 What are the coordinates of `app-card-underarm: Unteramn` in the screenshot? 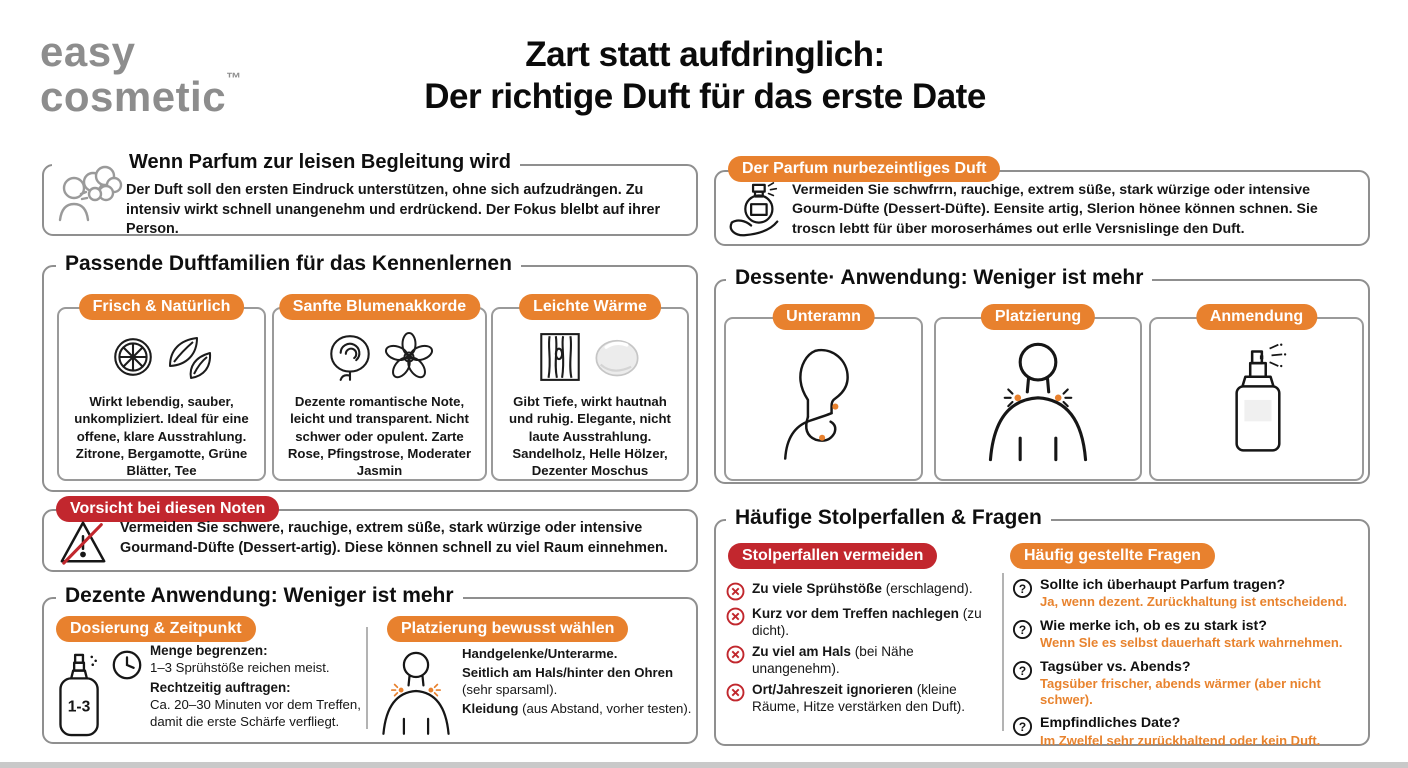 It's located at (823, 392).